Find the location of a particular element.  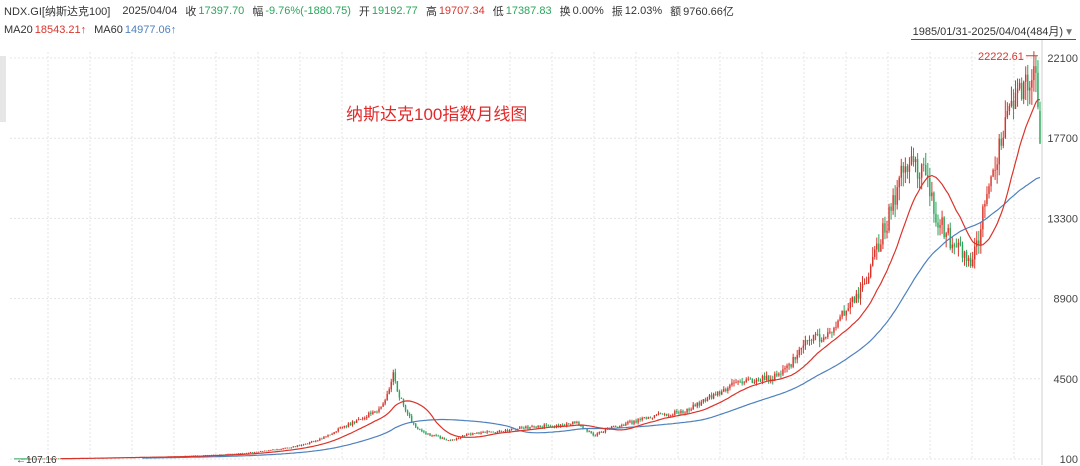

date-range-selector: 1985/01/31-2025/04/04(484月)▼ is located at coordinates (993, 31).